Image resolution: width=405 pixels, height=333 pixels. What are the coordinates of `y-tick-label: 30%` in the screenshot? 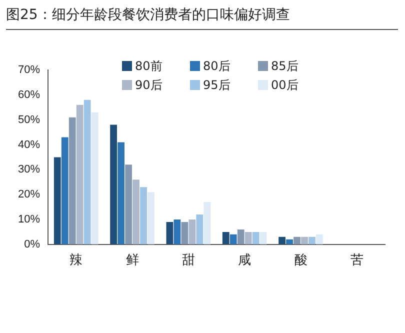 It's located at (29, 170).